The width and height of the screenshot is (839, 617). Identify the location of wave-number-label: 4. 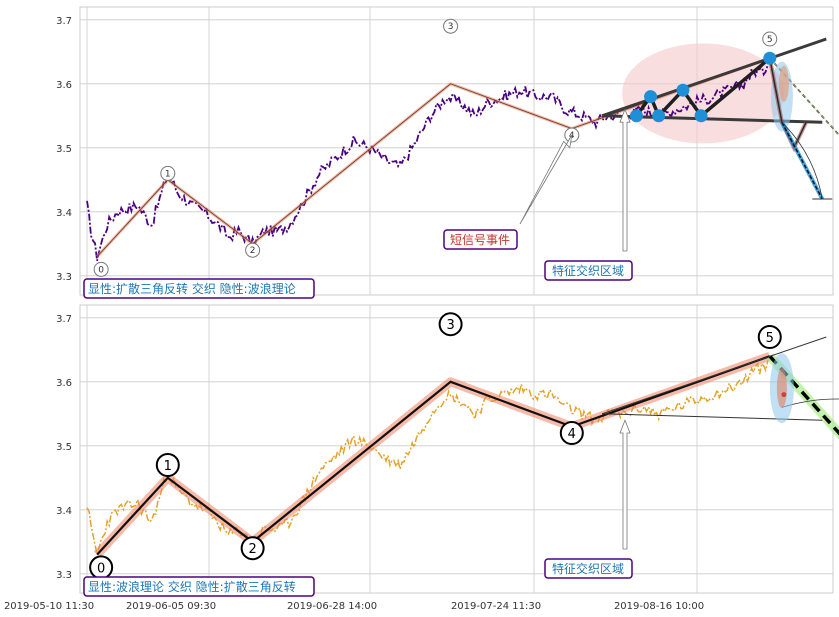
(572, 434).